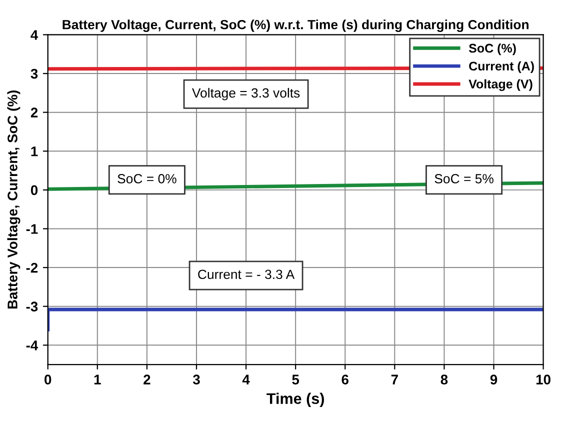 Image resolution: width=563 pixels, height=434 pixels. I want to click on legend-label: Voltage (V), so click(500, 85).